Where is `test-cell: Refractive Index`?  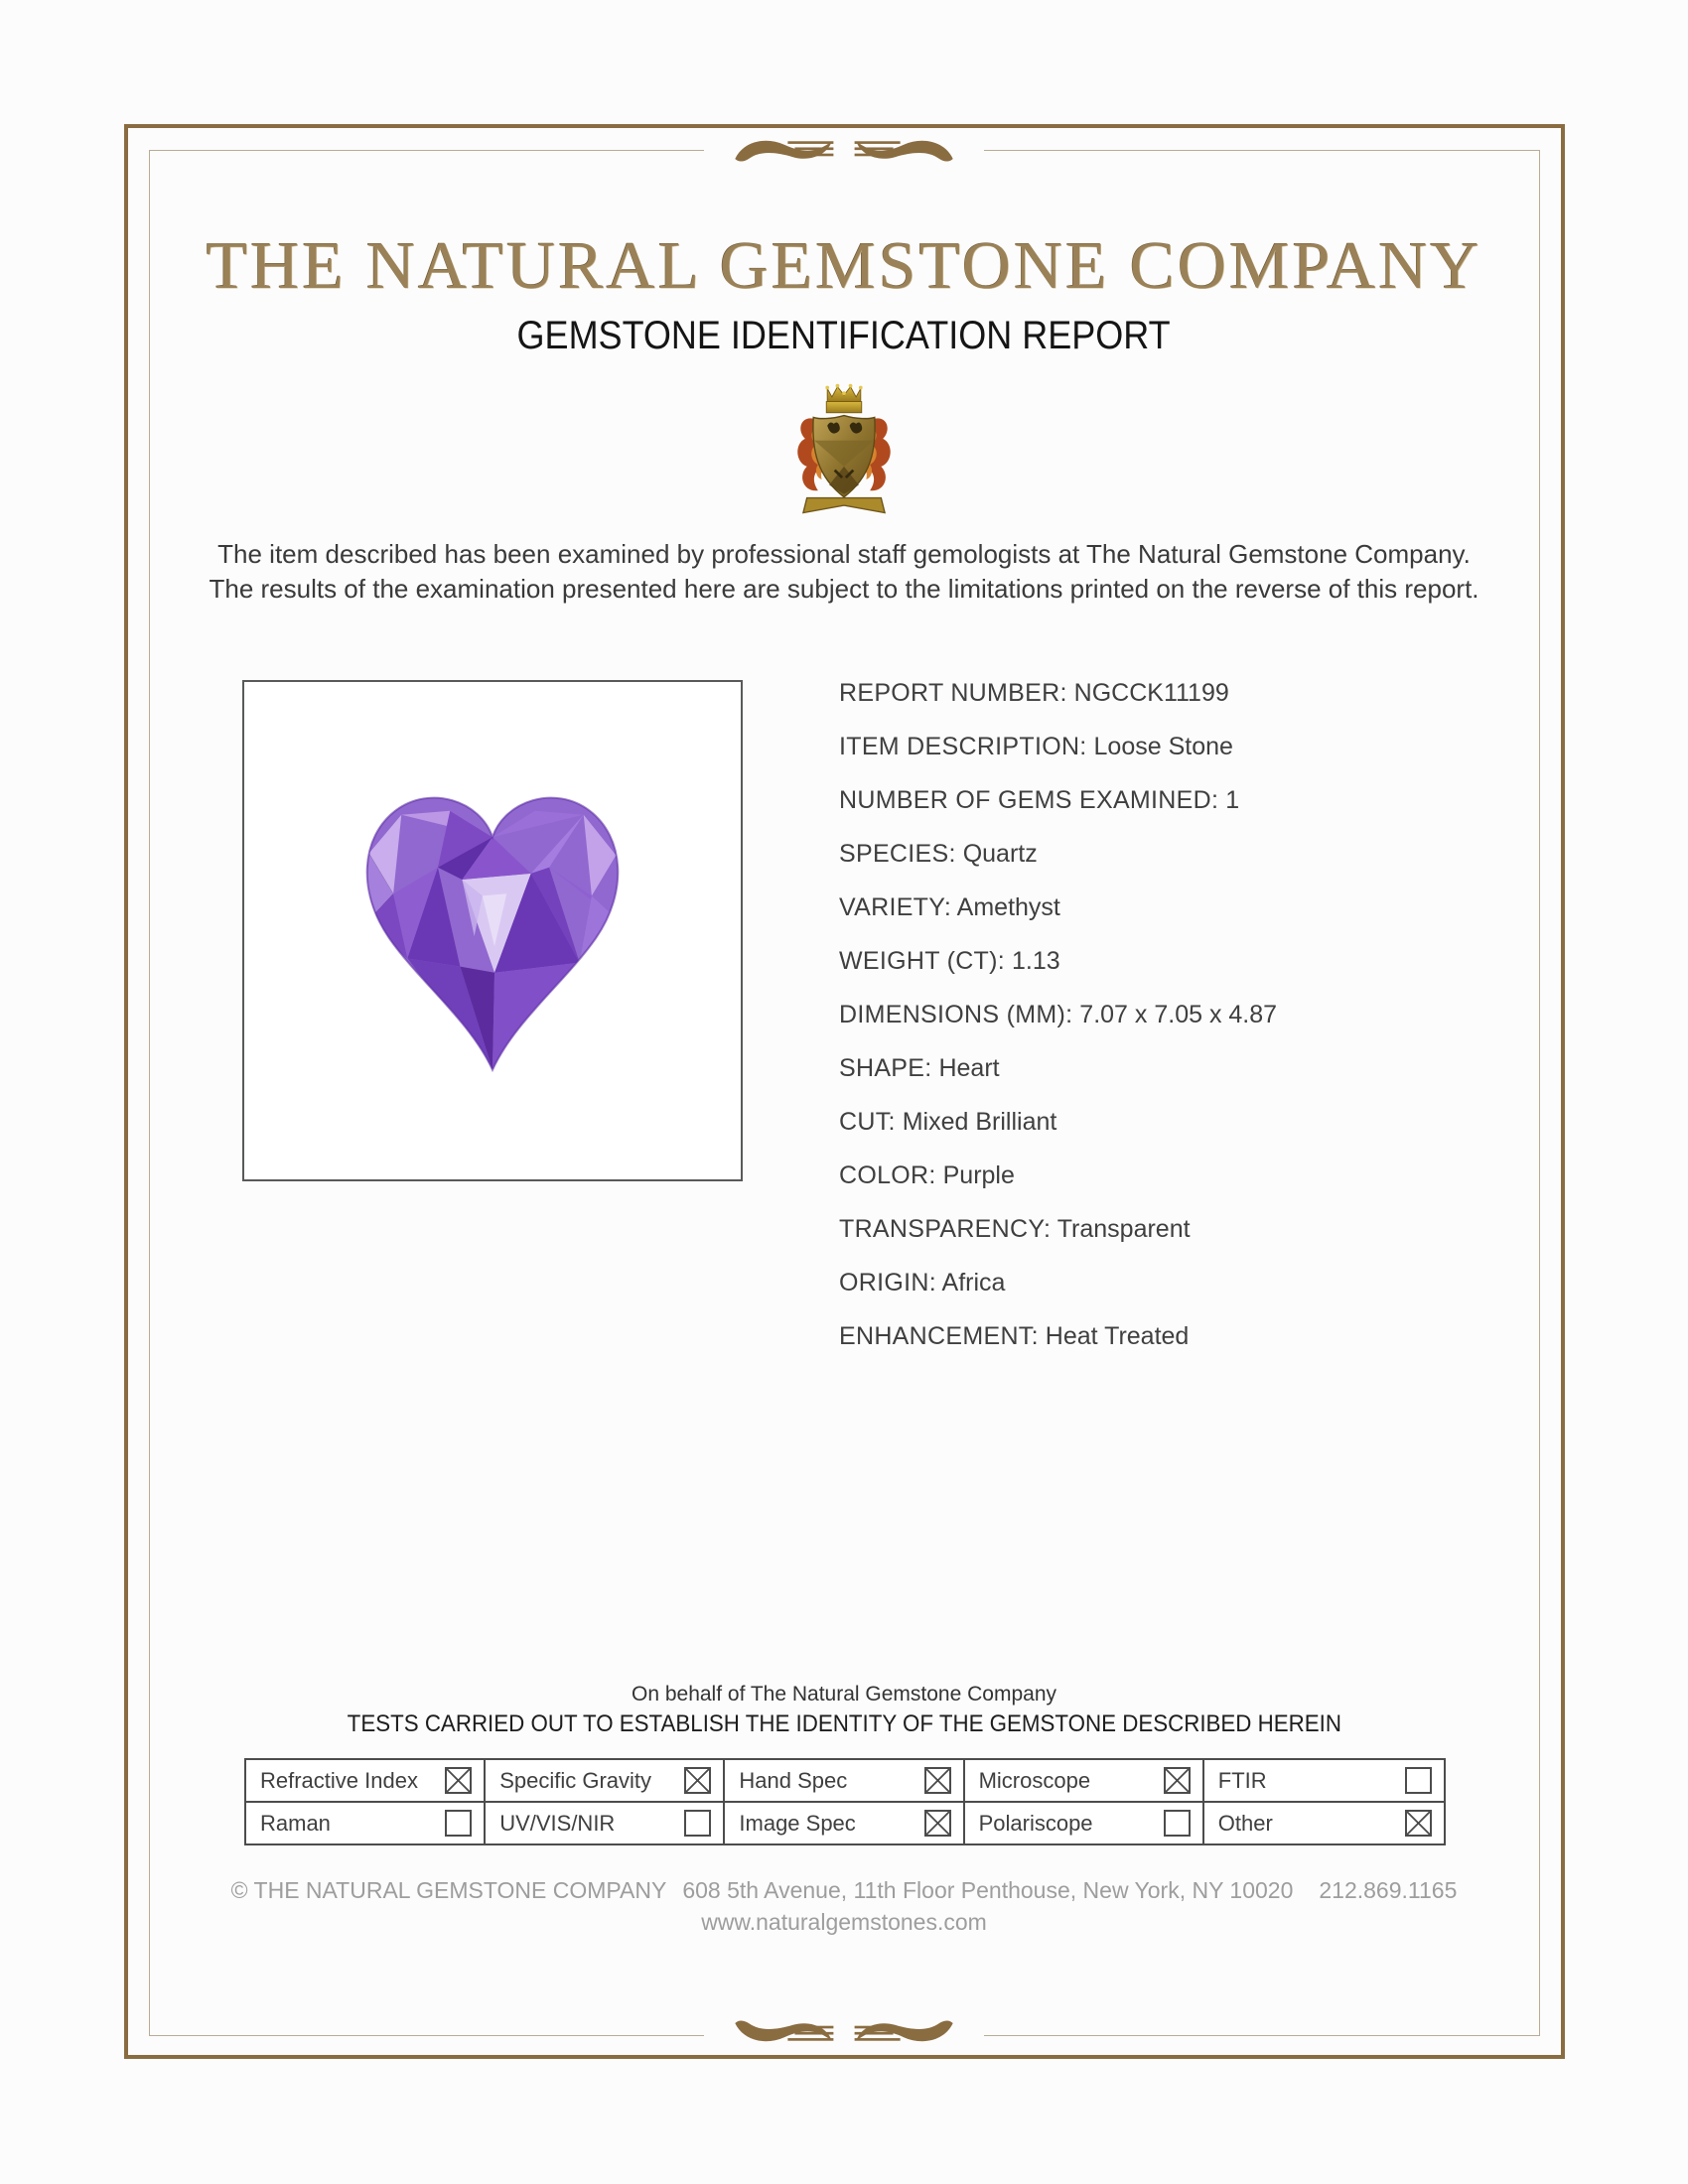 test-cell: Refractive Index is located at coordinates (366, 1781).